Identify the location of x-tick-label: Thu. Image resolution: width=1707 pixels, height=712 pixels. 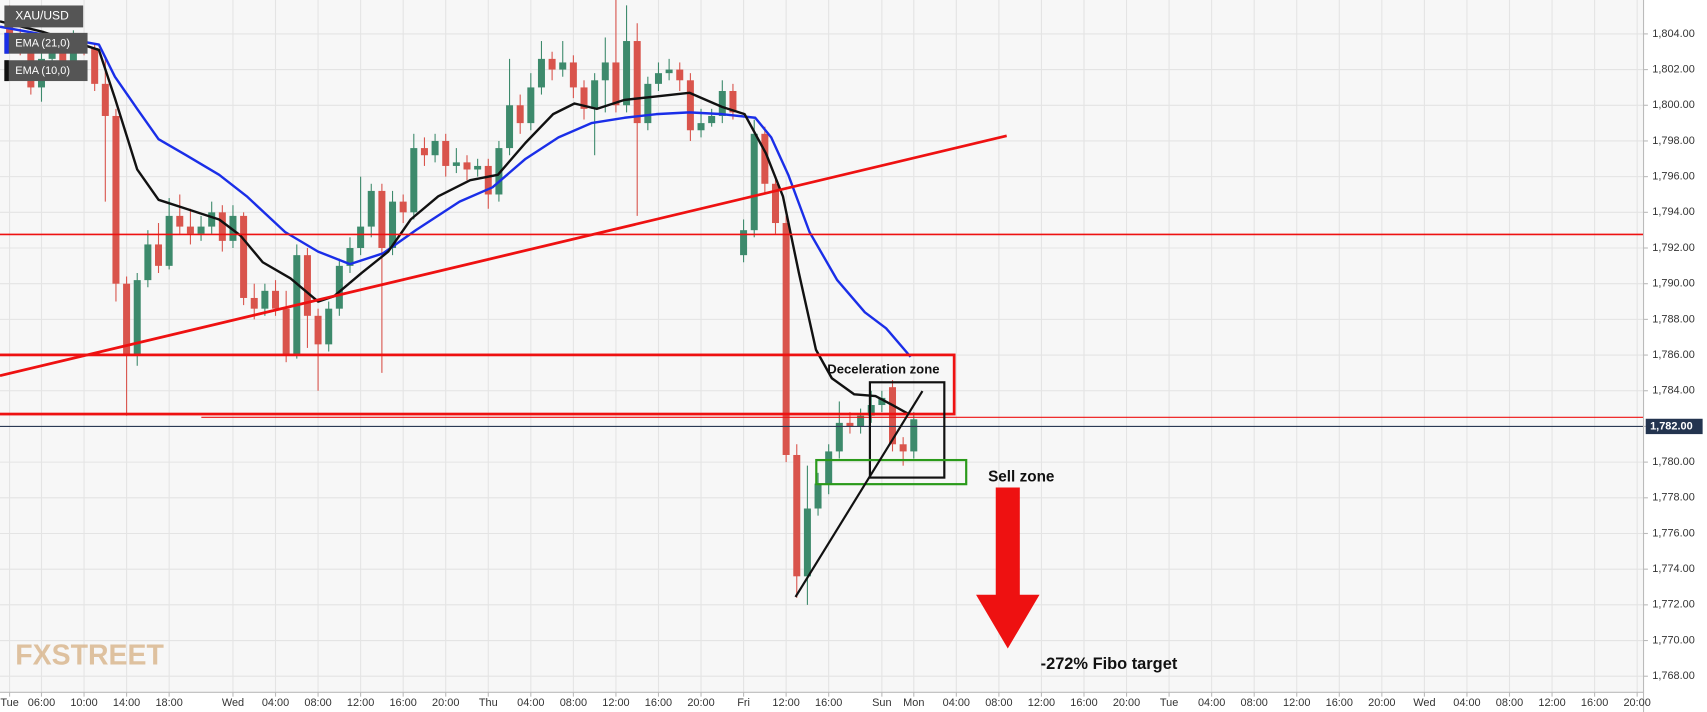
(488, 703).